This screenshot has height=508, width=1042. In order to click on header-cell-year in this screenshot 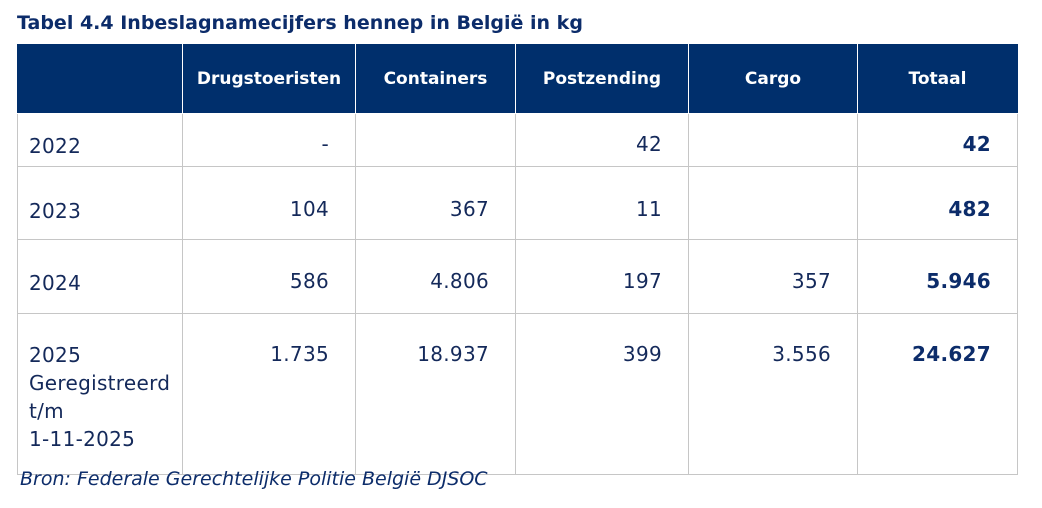, I will do `click(100, 79)`.